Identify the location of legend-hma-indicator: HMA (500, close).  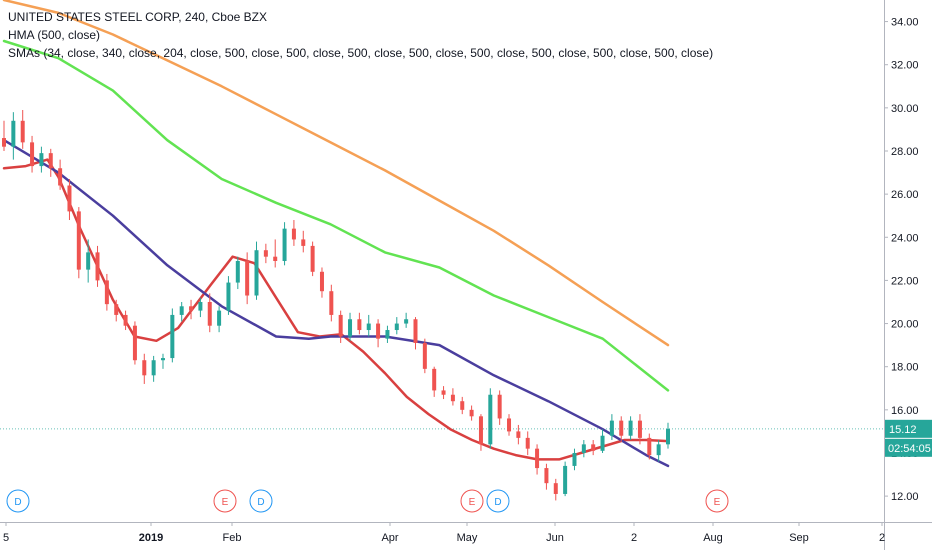
(54, 35).